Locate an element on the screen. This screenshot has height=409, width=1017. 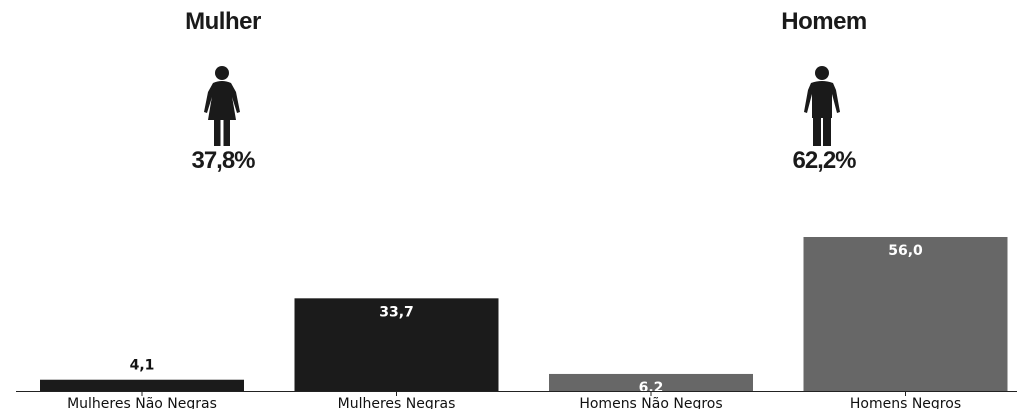
bar-value-label: 33,7 is located at coordinates (396, 312).